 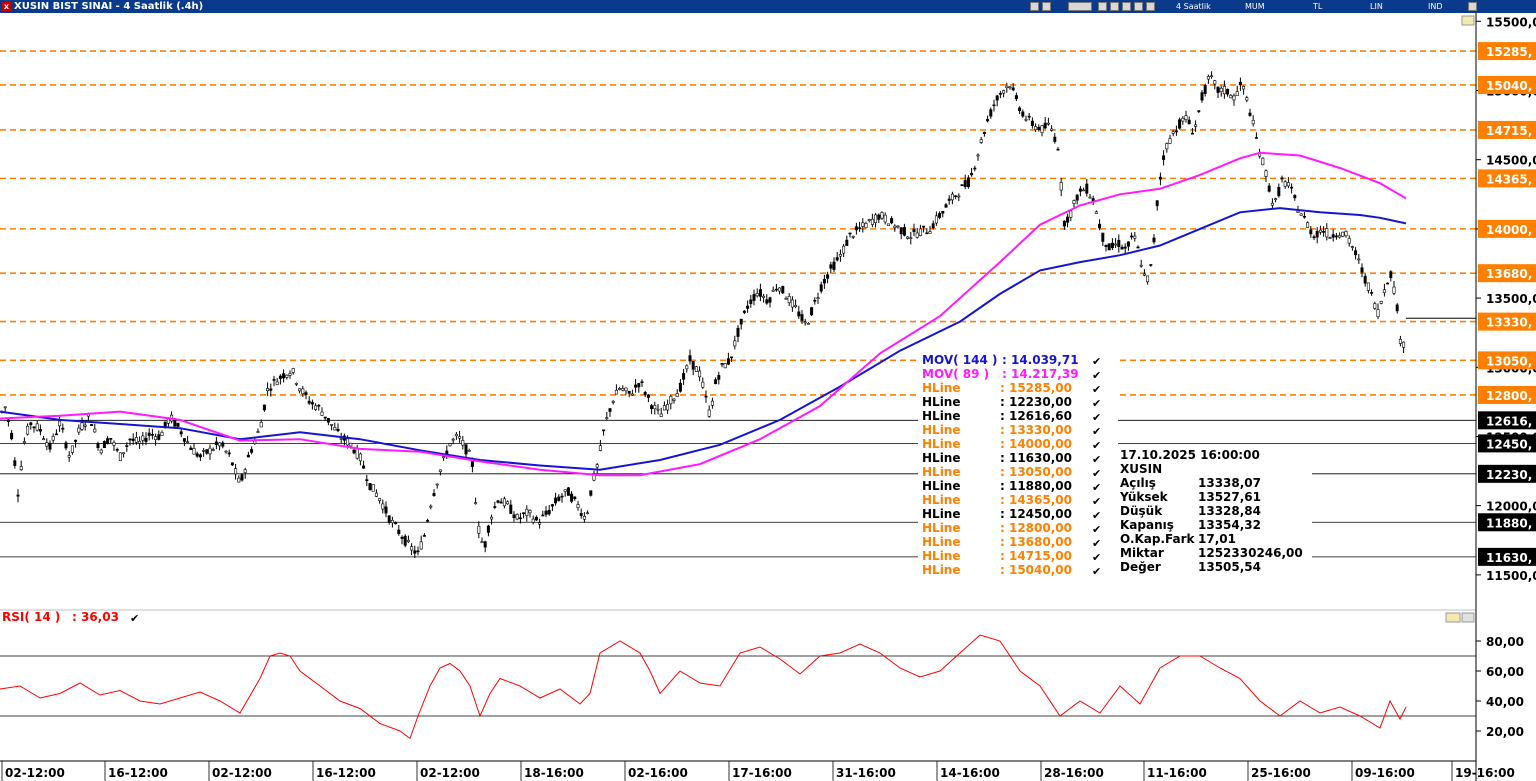 What do you see at coordinates (134, 618) in the screenshot?
I see `rsi-check-icon: ✔` at bounding box center [134, 618].